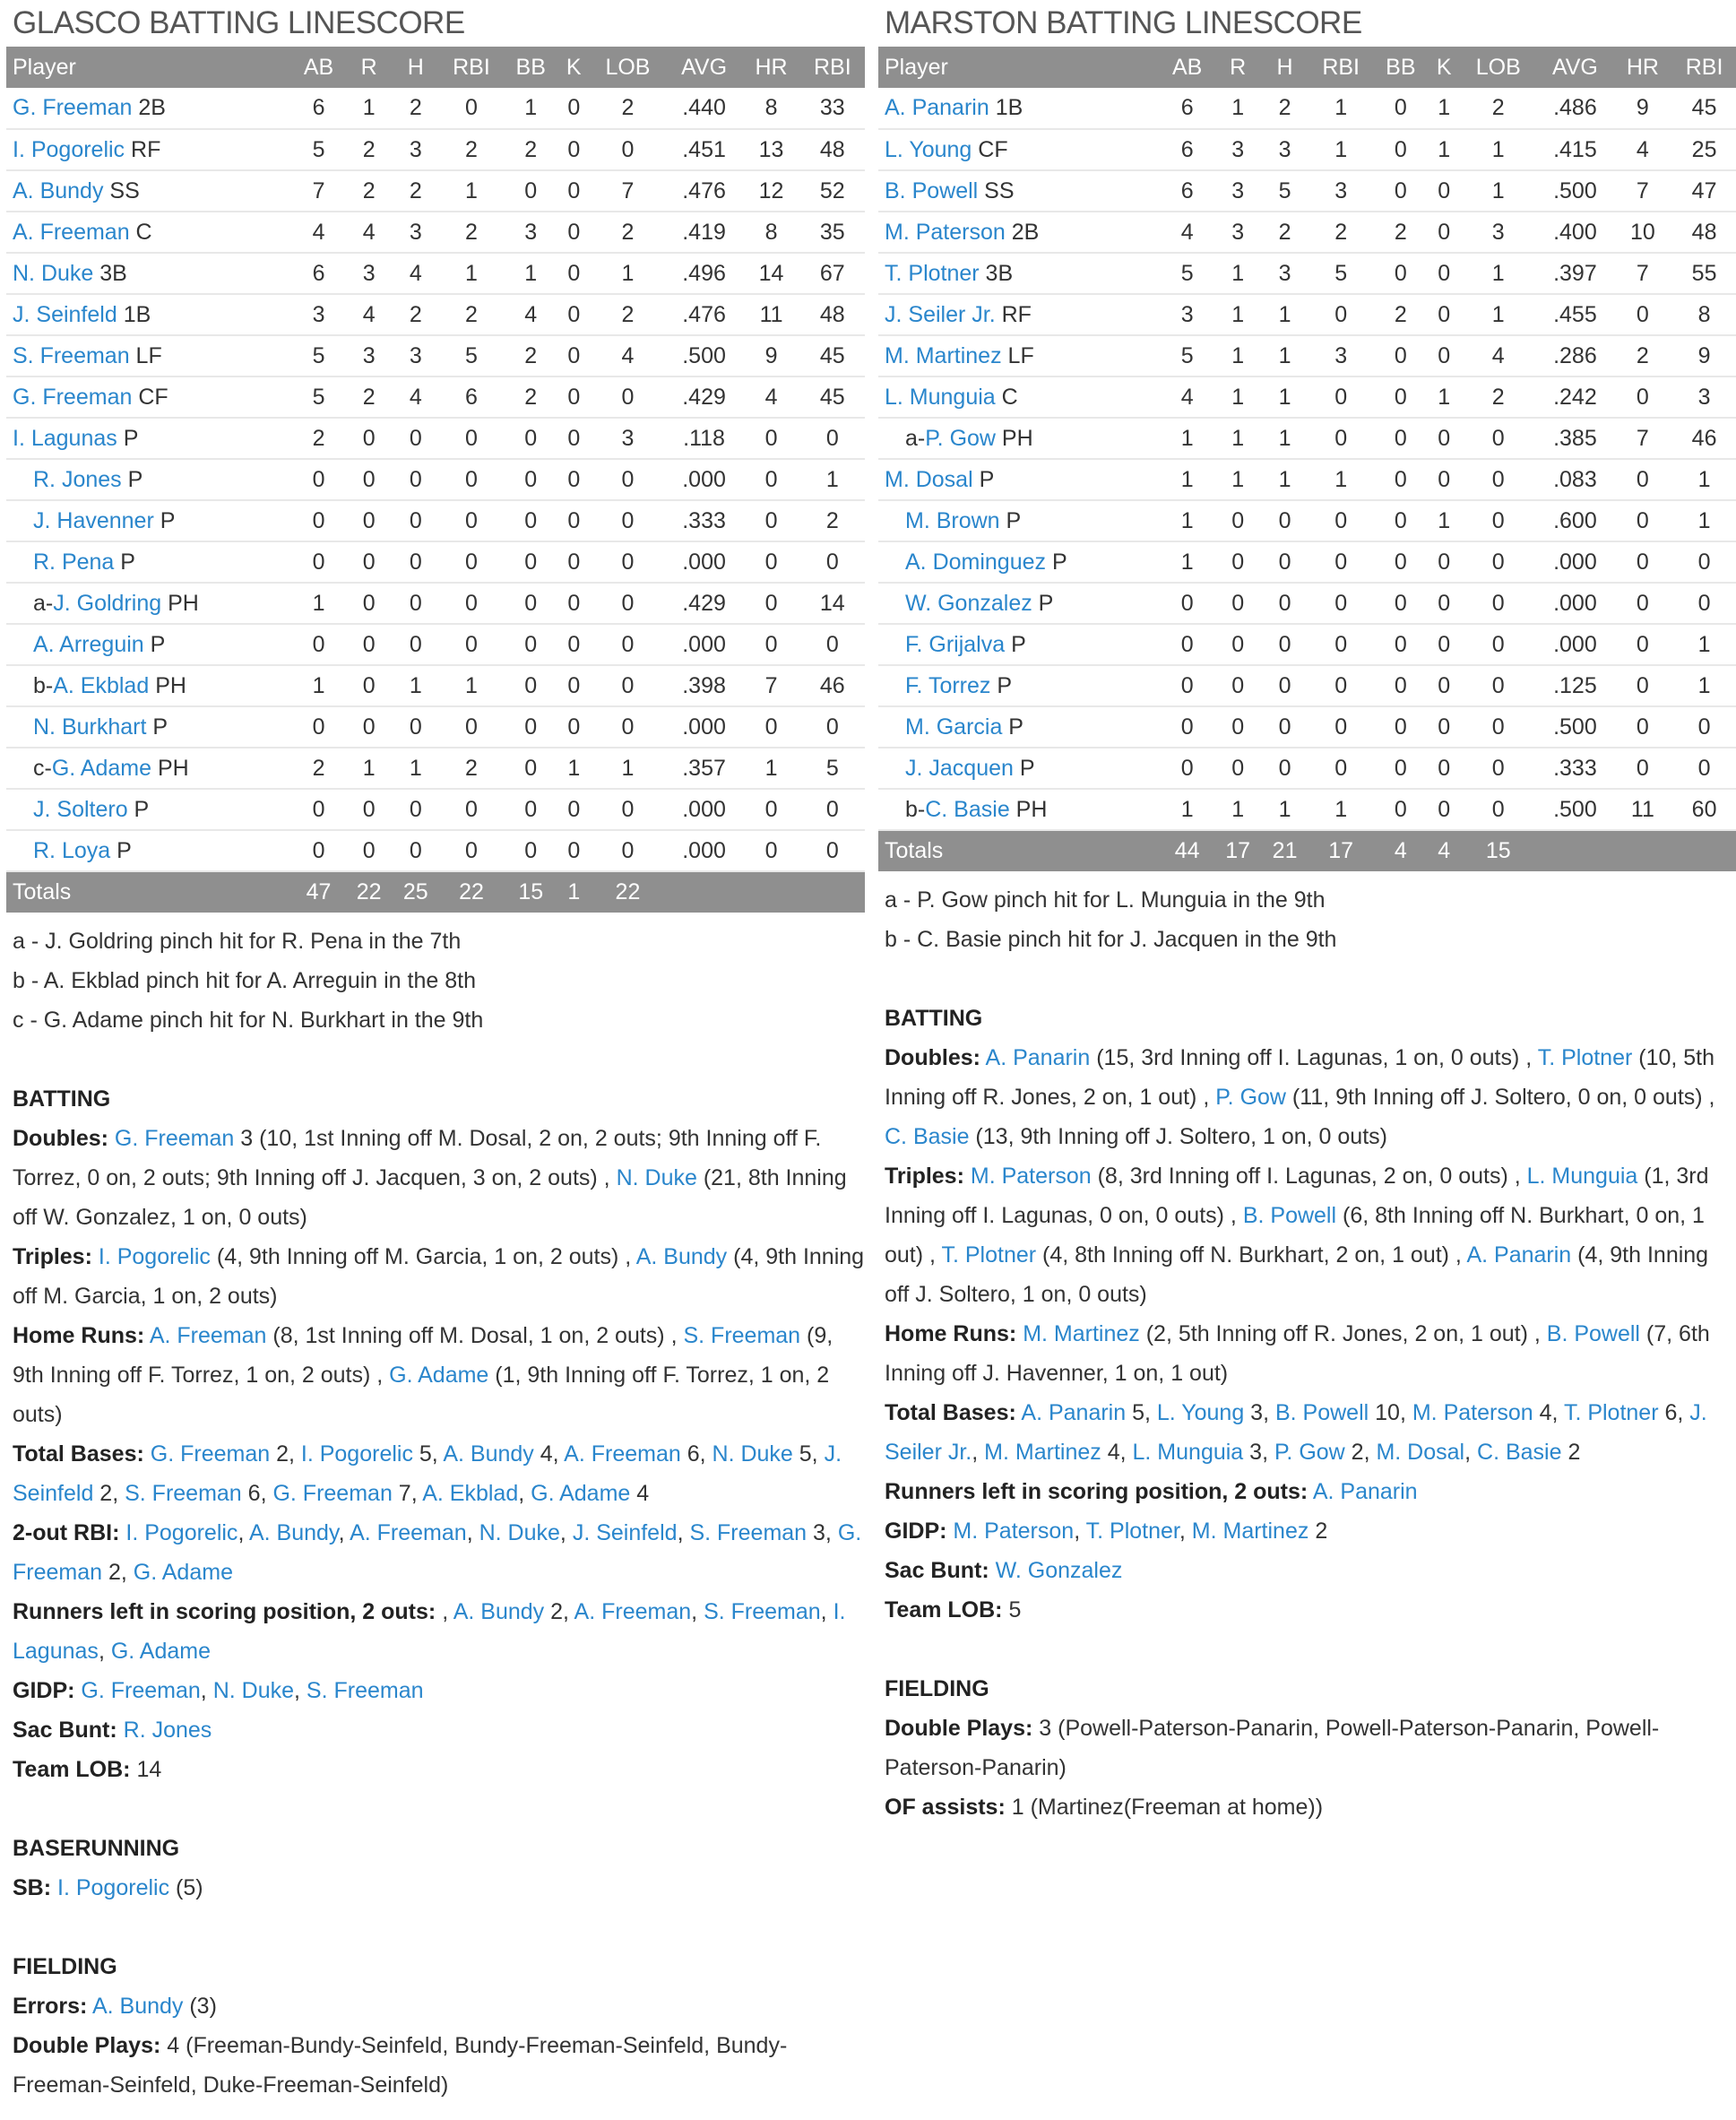 This screenshot has height=2120, width=1736. I want to click on player-link: J. Jacquen, so click(959, 768).